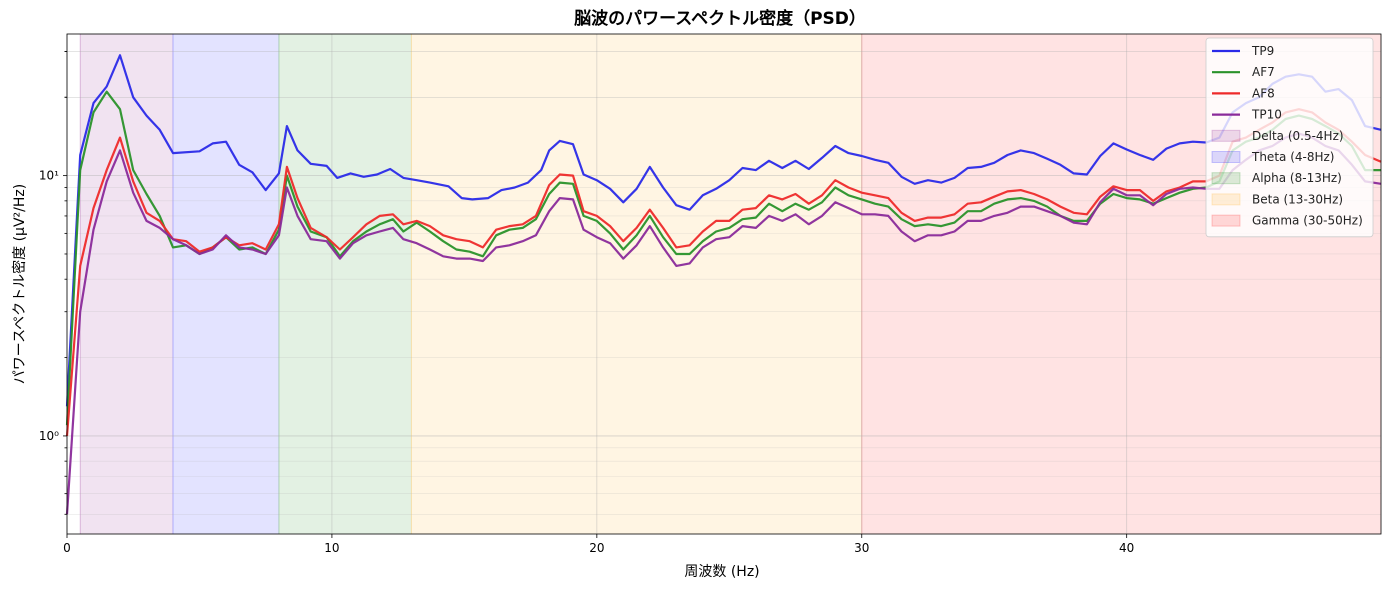  Describe the element at coordinates (345, 284) in the screenshot. I see `band-alpha` at that location.